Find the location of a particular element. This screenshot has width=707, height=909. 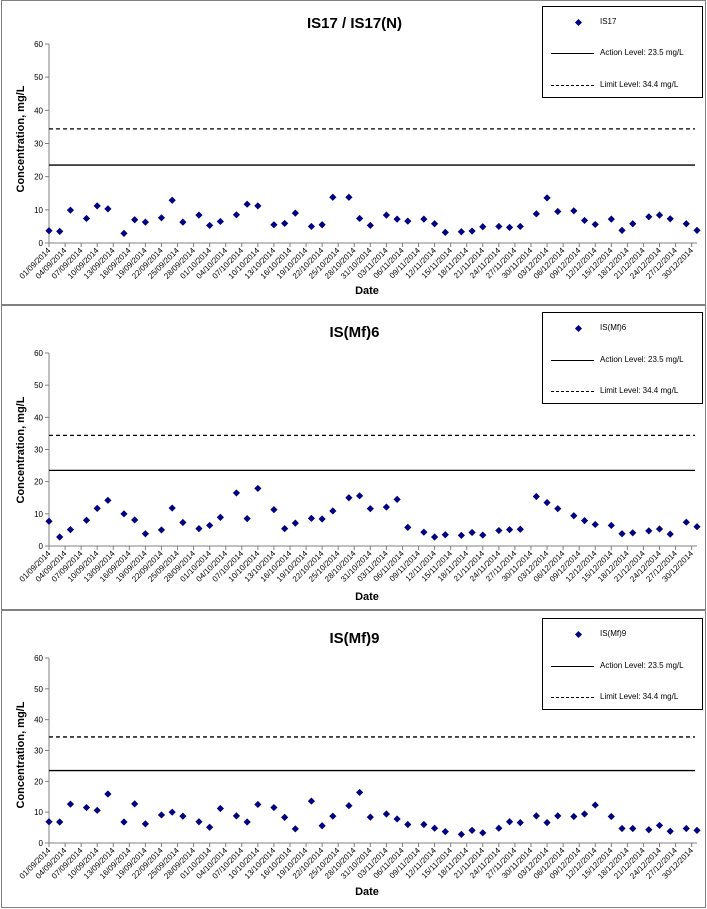

legend-item-series: IS17 is located at coordinates (622, 24).